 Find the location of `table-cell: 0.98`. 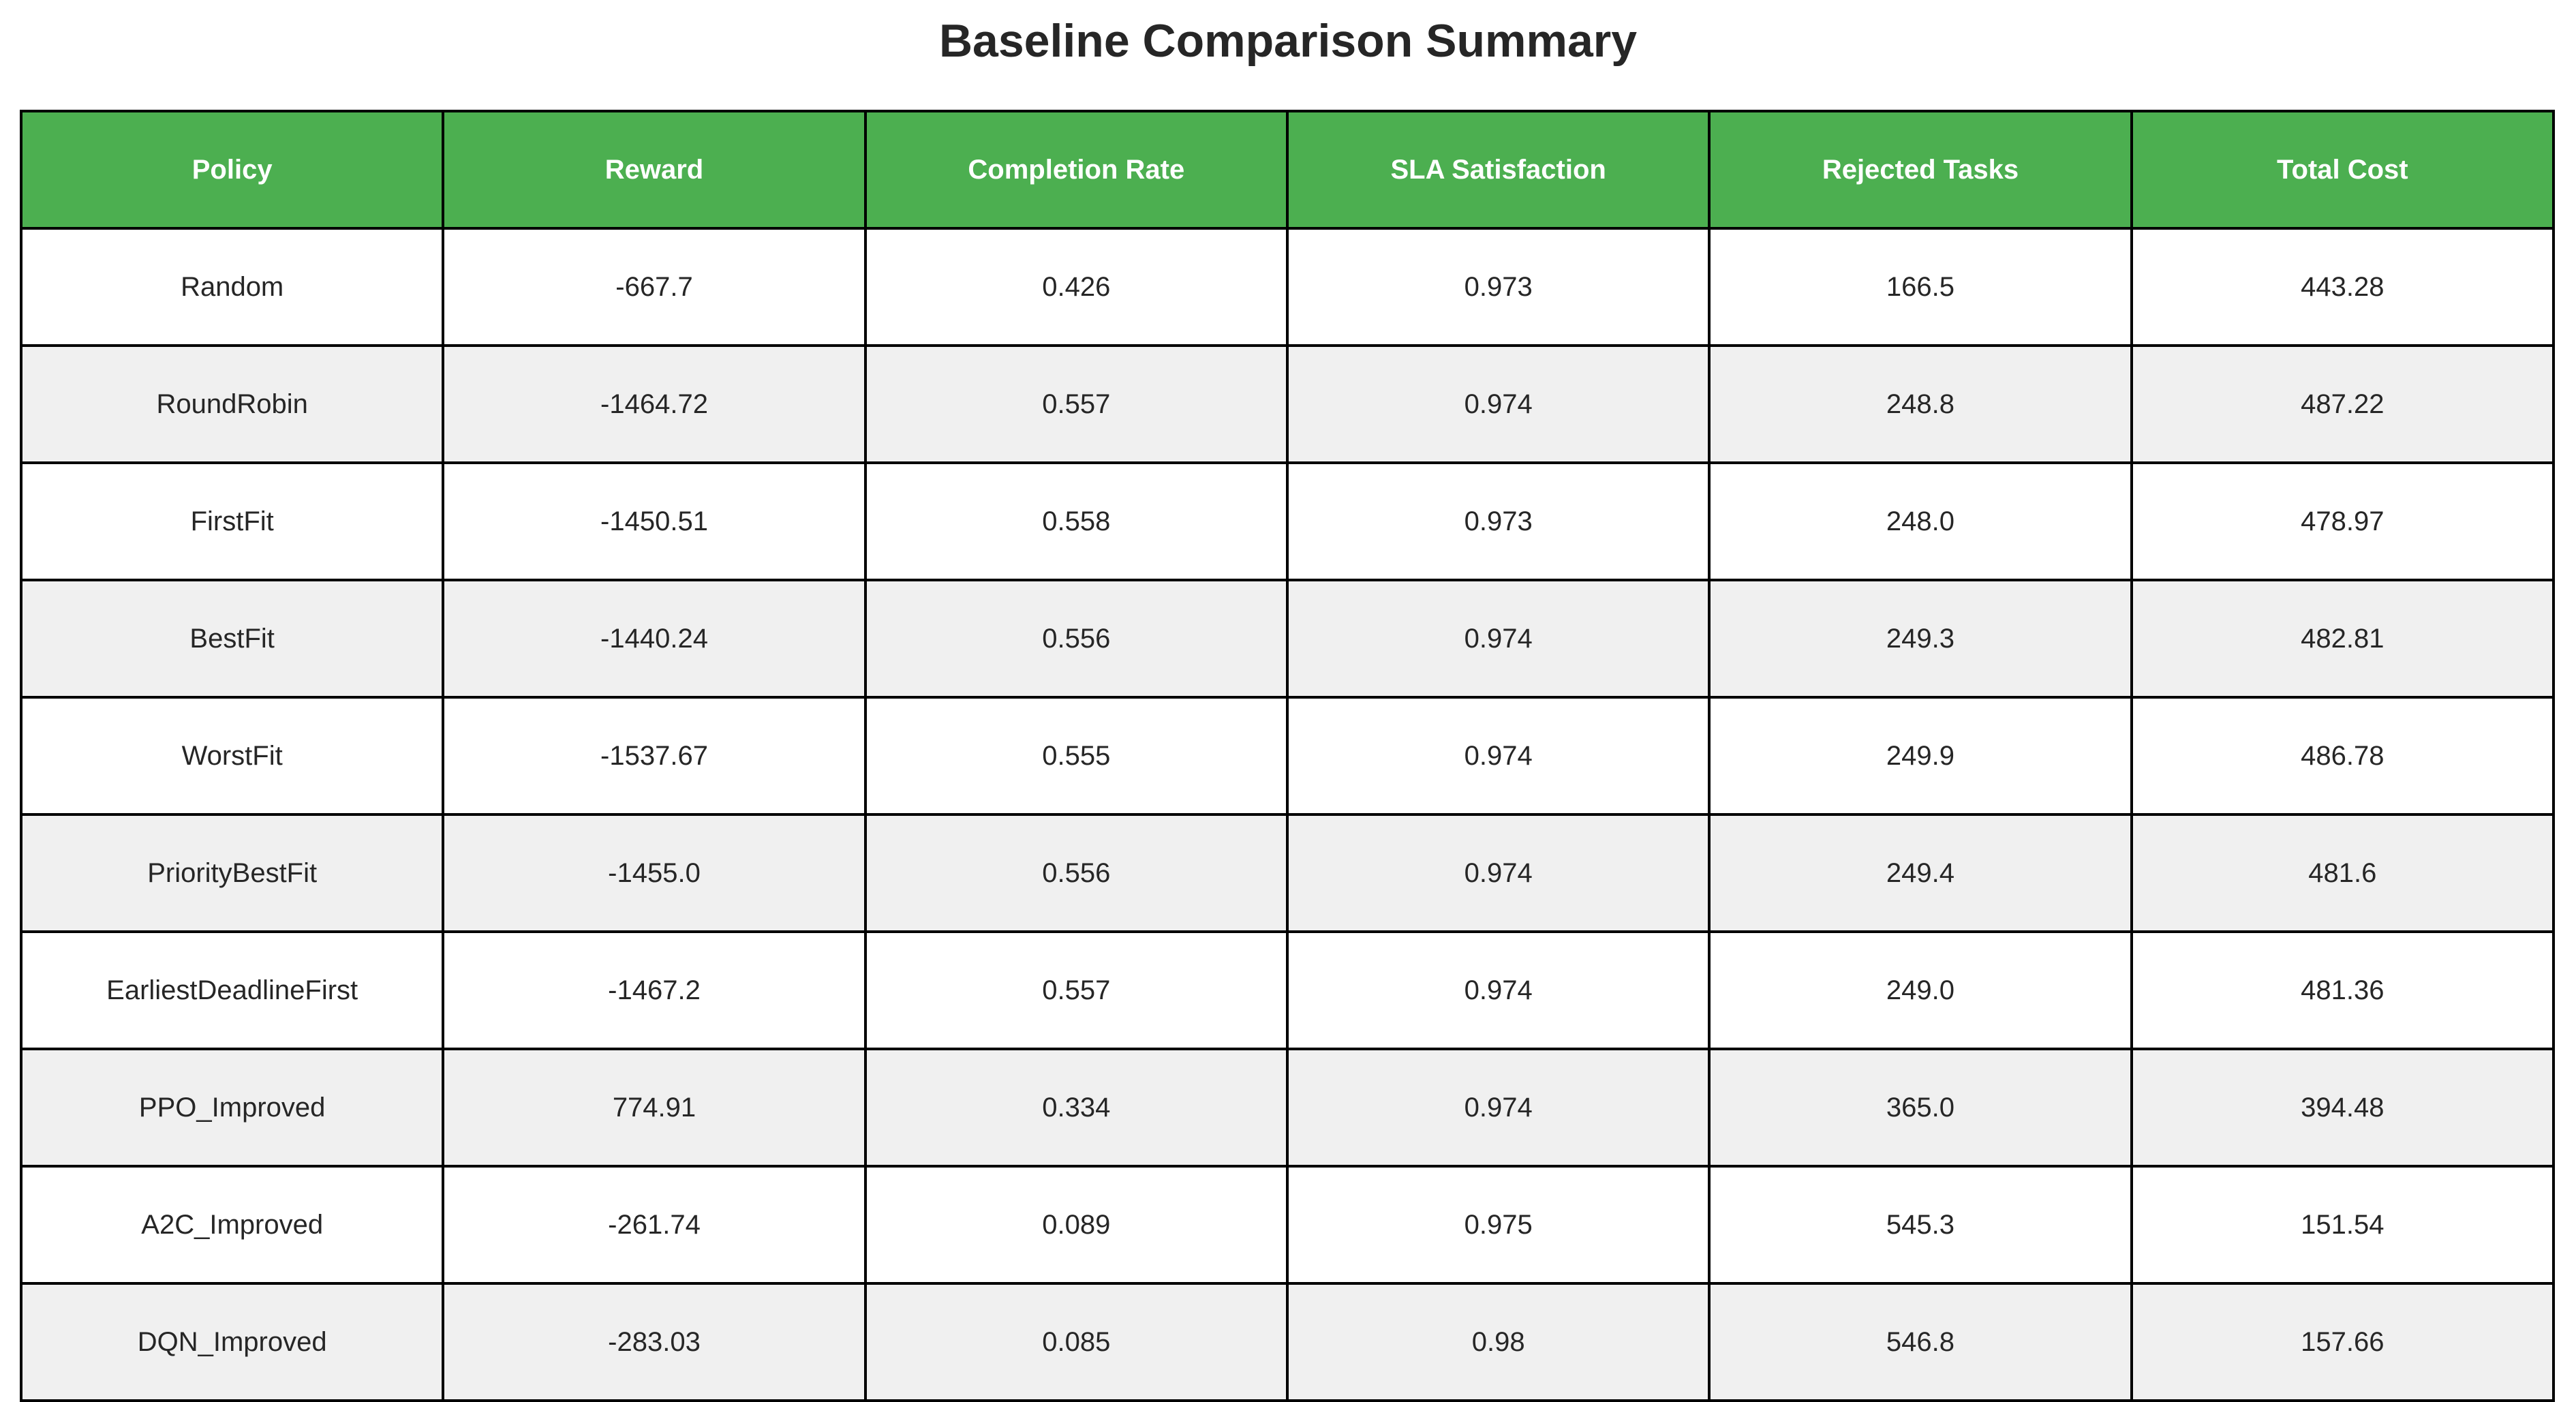

table-cell: 0.98 is located at coordinates (1498, 1342).